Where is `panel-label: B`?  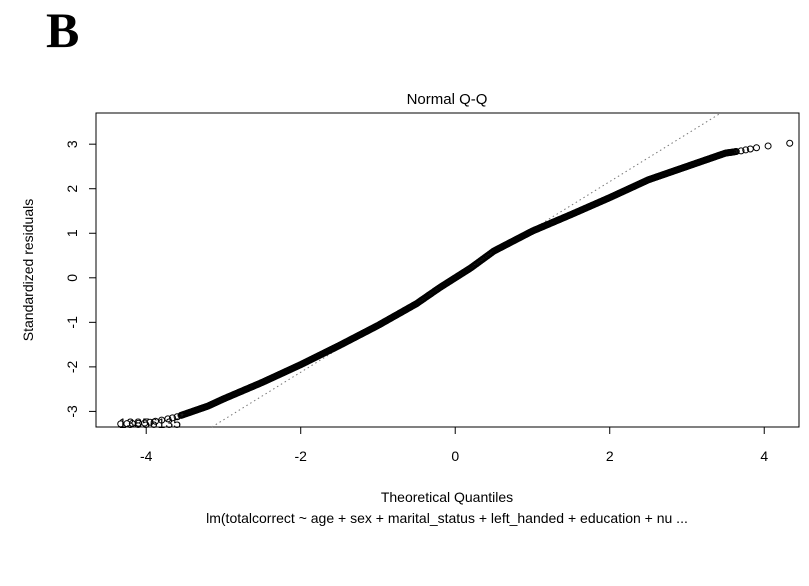 panel-label: B is located at coordinates (63, 30).